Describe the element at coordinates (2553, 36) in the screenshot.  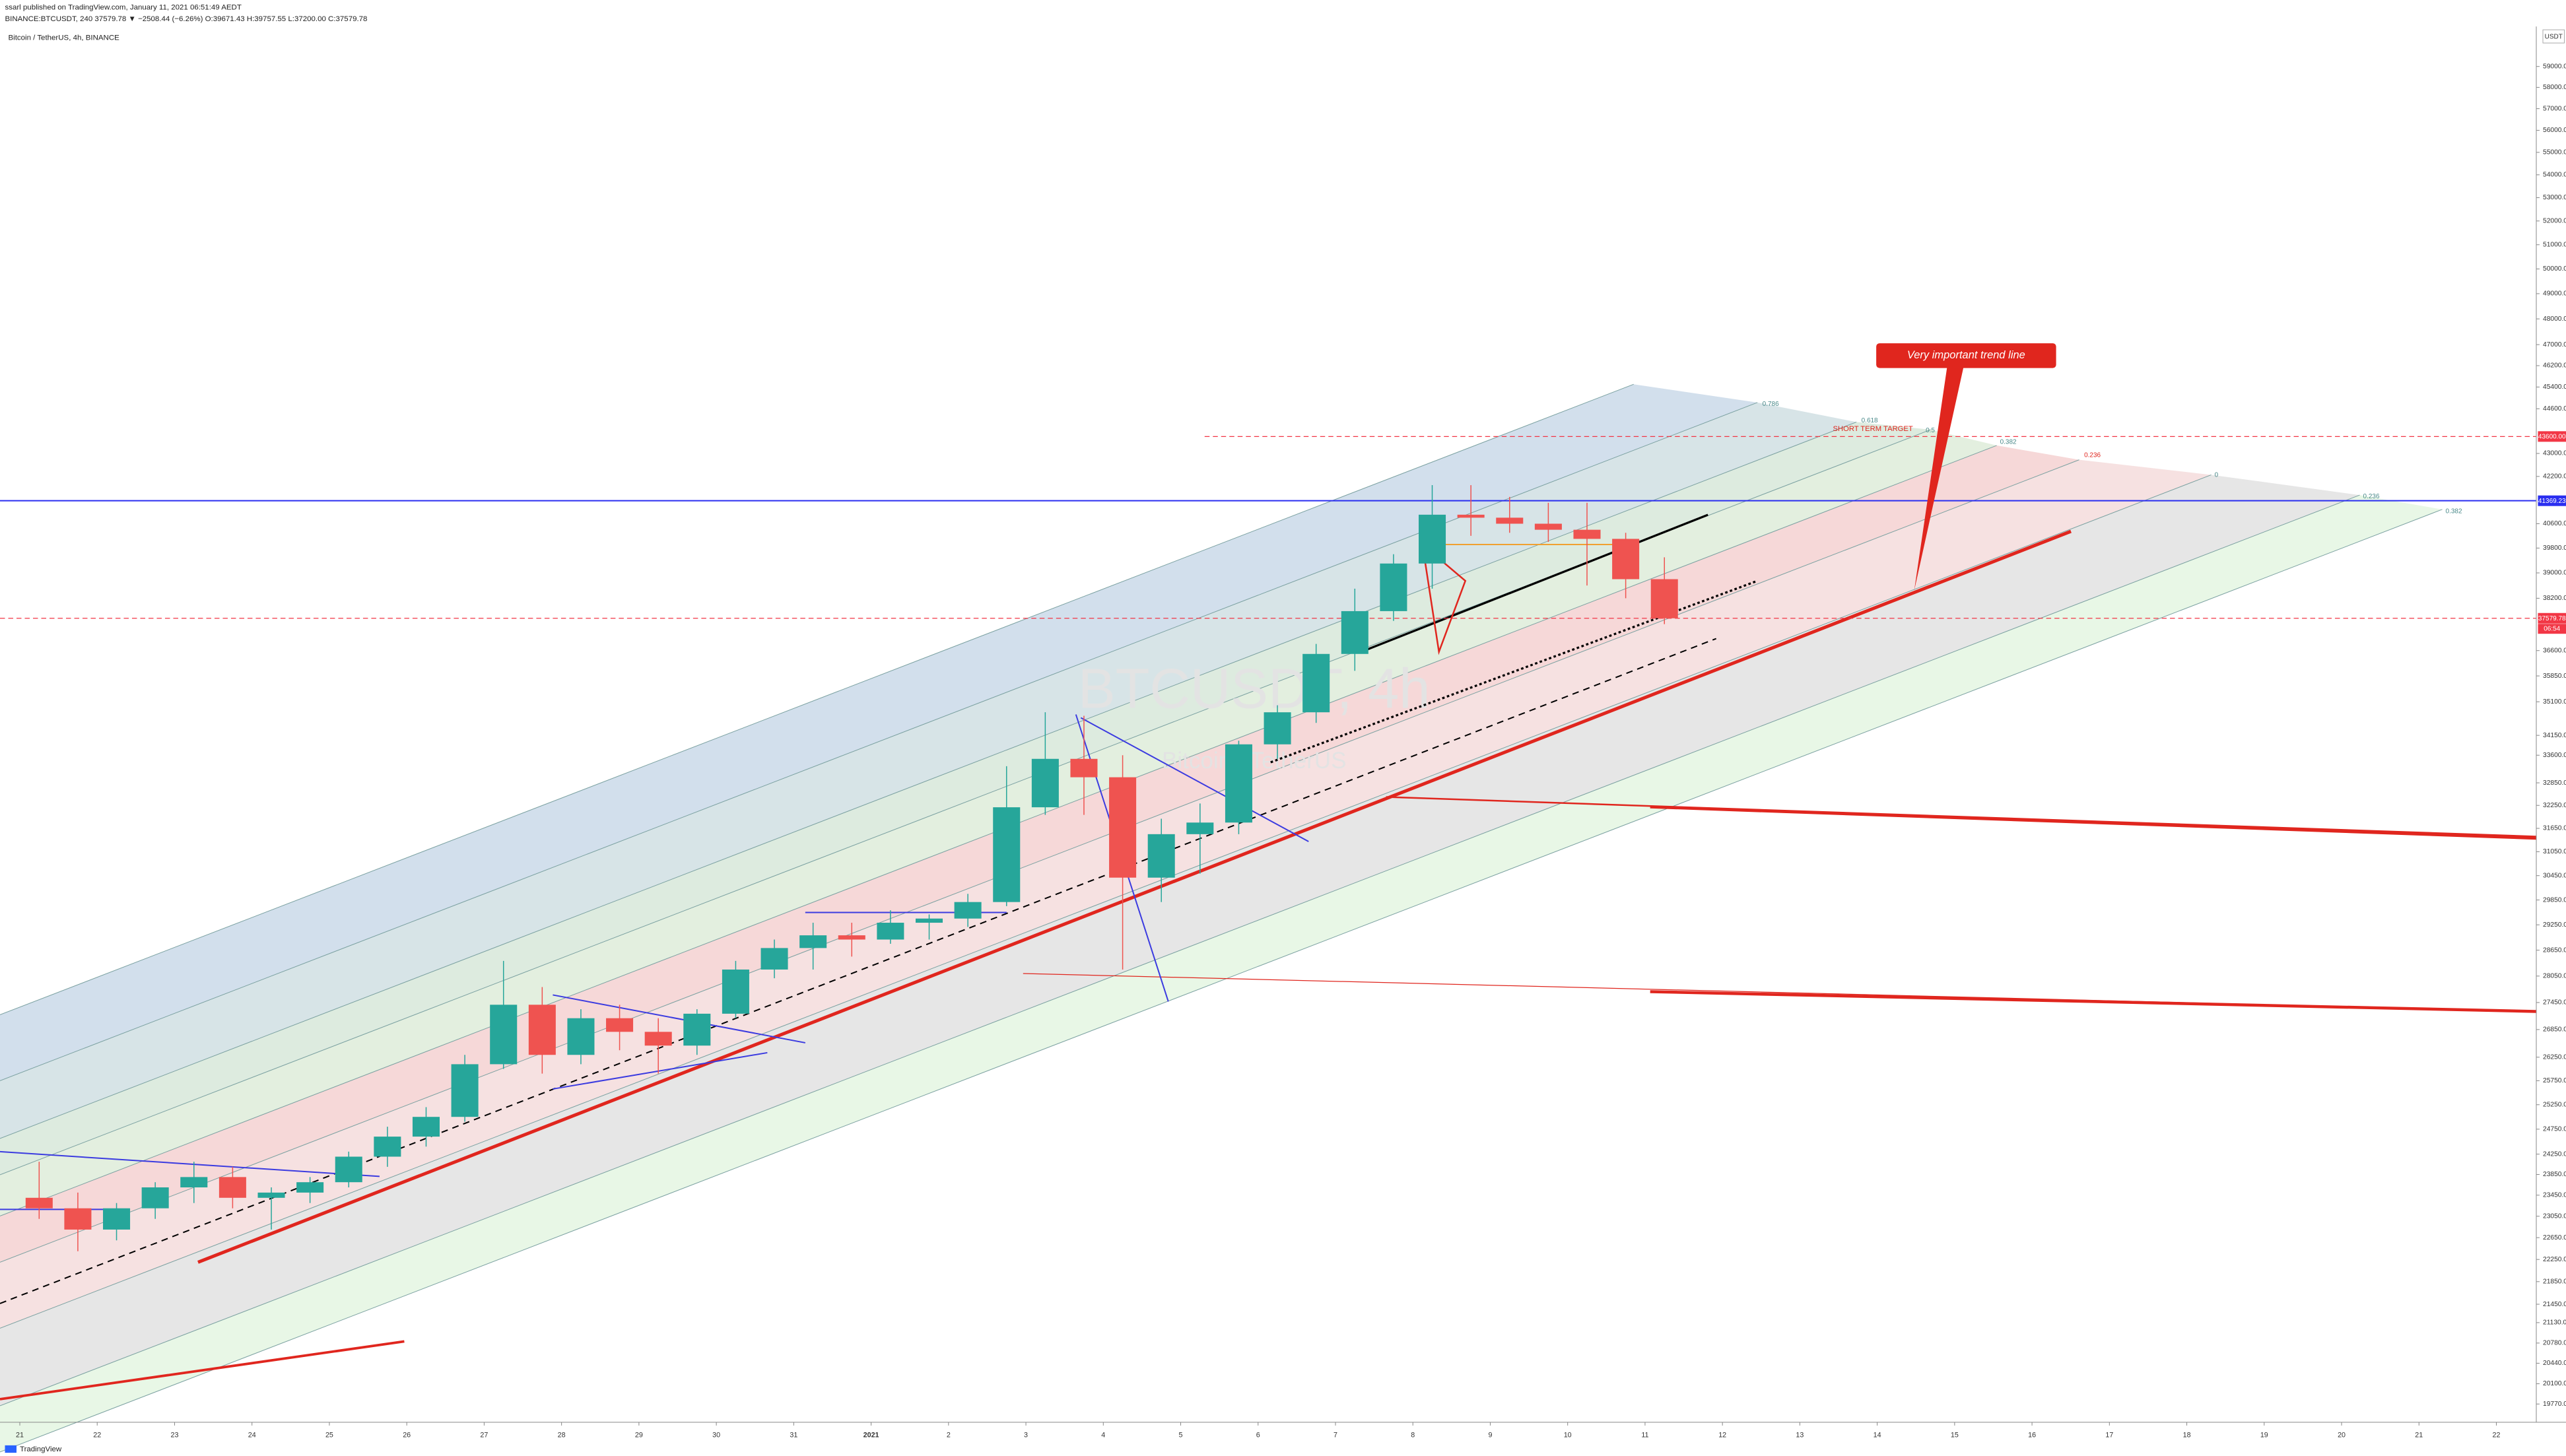
I see `currency-box` at that location.